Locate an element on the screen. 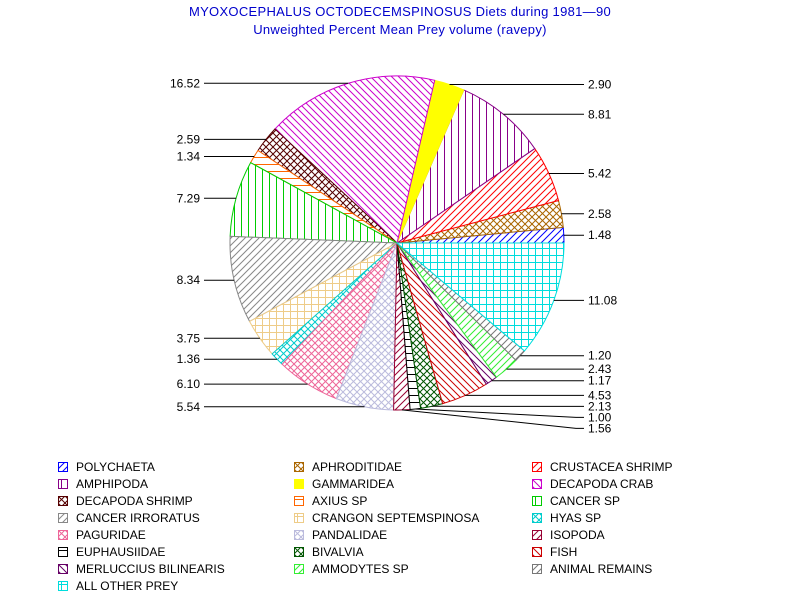  legend-item: APHRODITIDAE is located at coordinates (348, 467).